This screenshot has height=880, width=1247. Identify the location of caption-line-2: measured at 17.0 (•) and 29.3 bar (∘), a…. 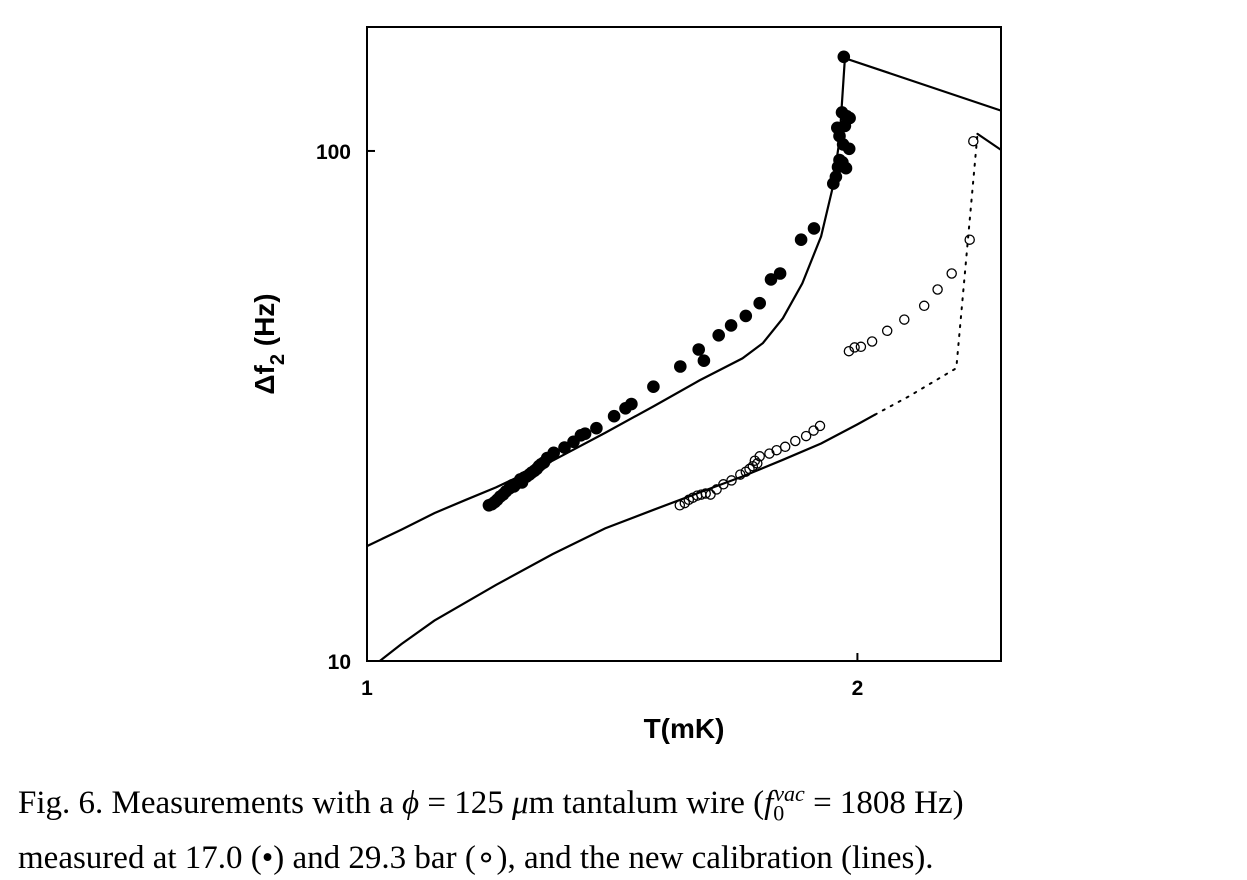
(628, 858).